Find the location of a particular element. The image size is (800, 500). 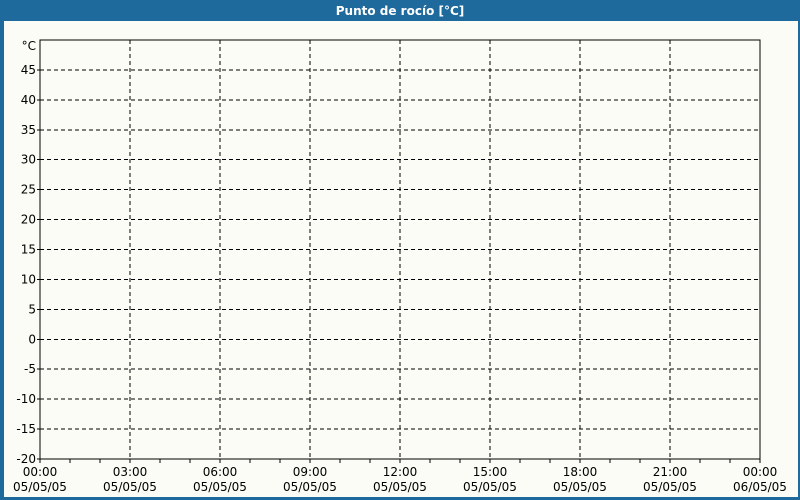

y-tick-label: 25 is located at coordinates (28, 190).